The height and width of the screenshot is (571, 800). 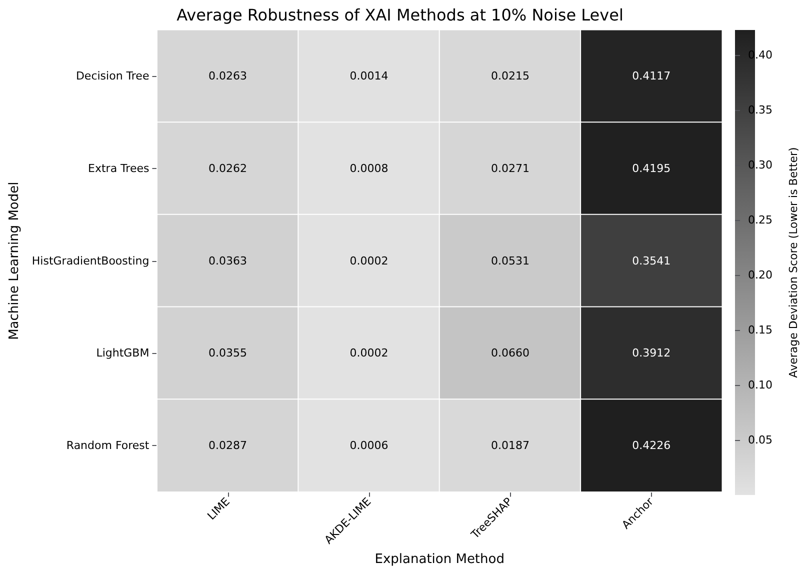 I want to click on y-tick-label: HistGradientBoosting, so click(x=91, y=261).